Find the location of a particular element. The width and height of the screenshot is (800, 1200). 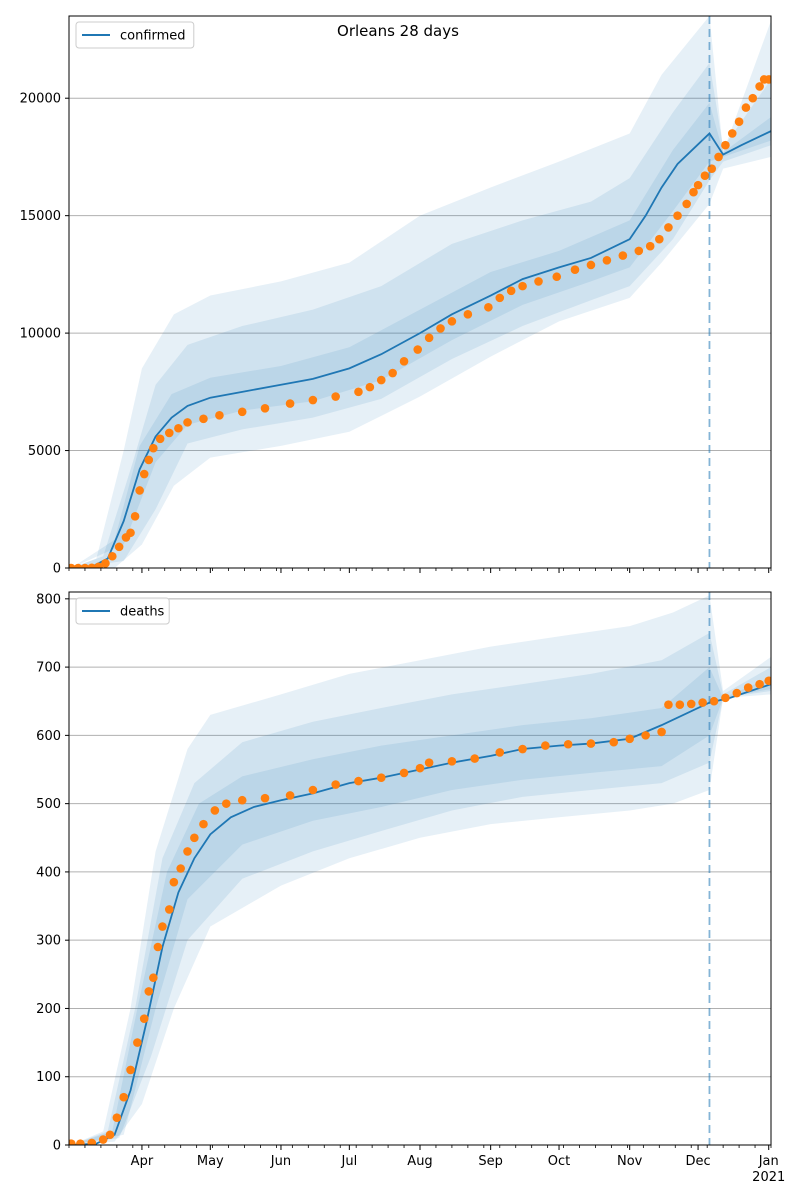

x-tick-label: May is located at coordinates (210, 1161).